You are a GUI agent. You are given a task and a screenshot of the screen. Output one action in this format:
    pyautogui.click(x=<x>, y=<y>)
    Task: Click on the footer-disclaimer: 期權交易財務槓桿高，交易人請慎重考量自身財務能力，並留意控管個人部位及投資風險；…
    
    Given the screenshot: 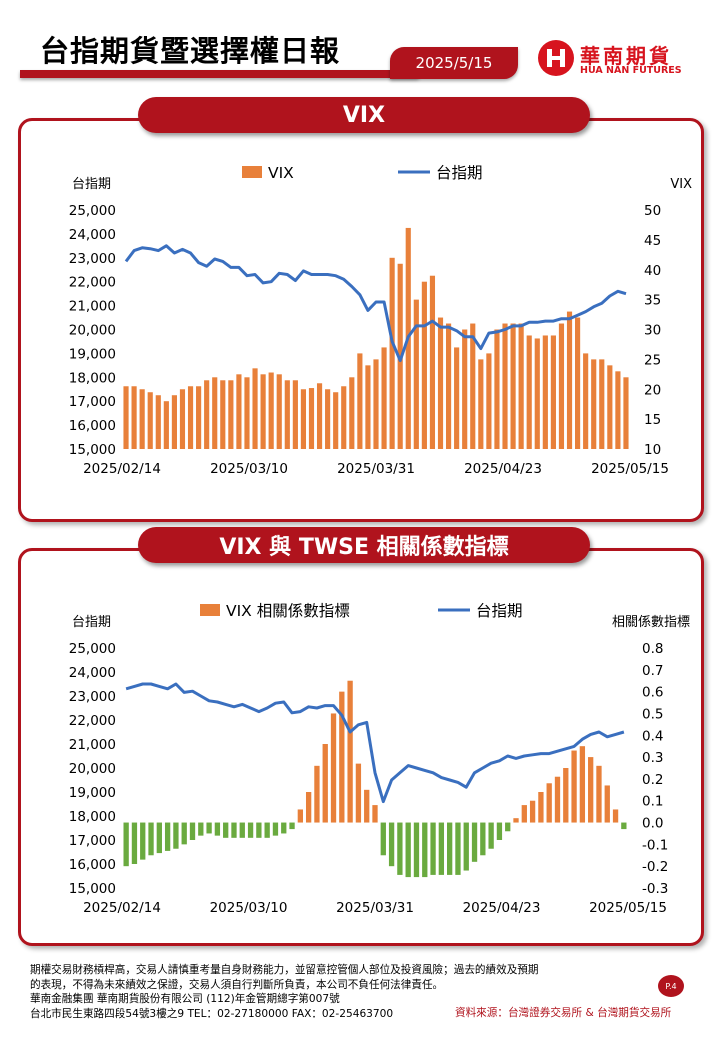 What is the action you would take?
    pyautogui.click(x=330, y=992)
    